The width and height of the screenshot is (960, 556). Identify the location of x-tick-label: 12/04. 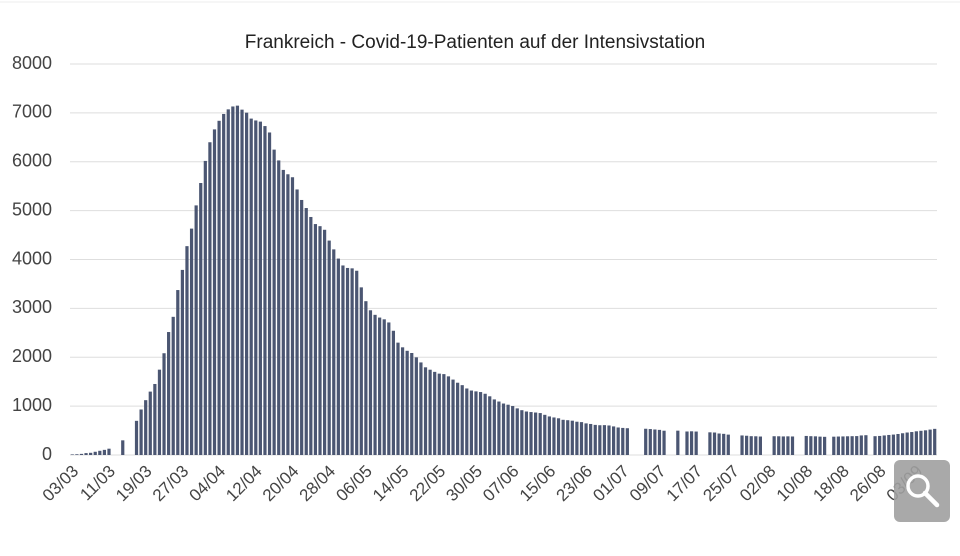
(244, 484).